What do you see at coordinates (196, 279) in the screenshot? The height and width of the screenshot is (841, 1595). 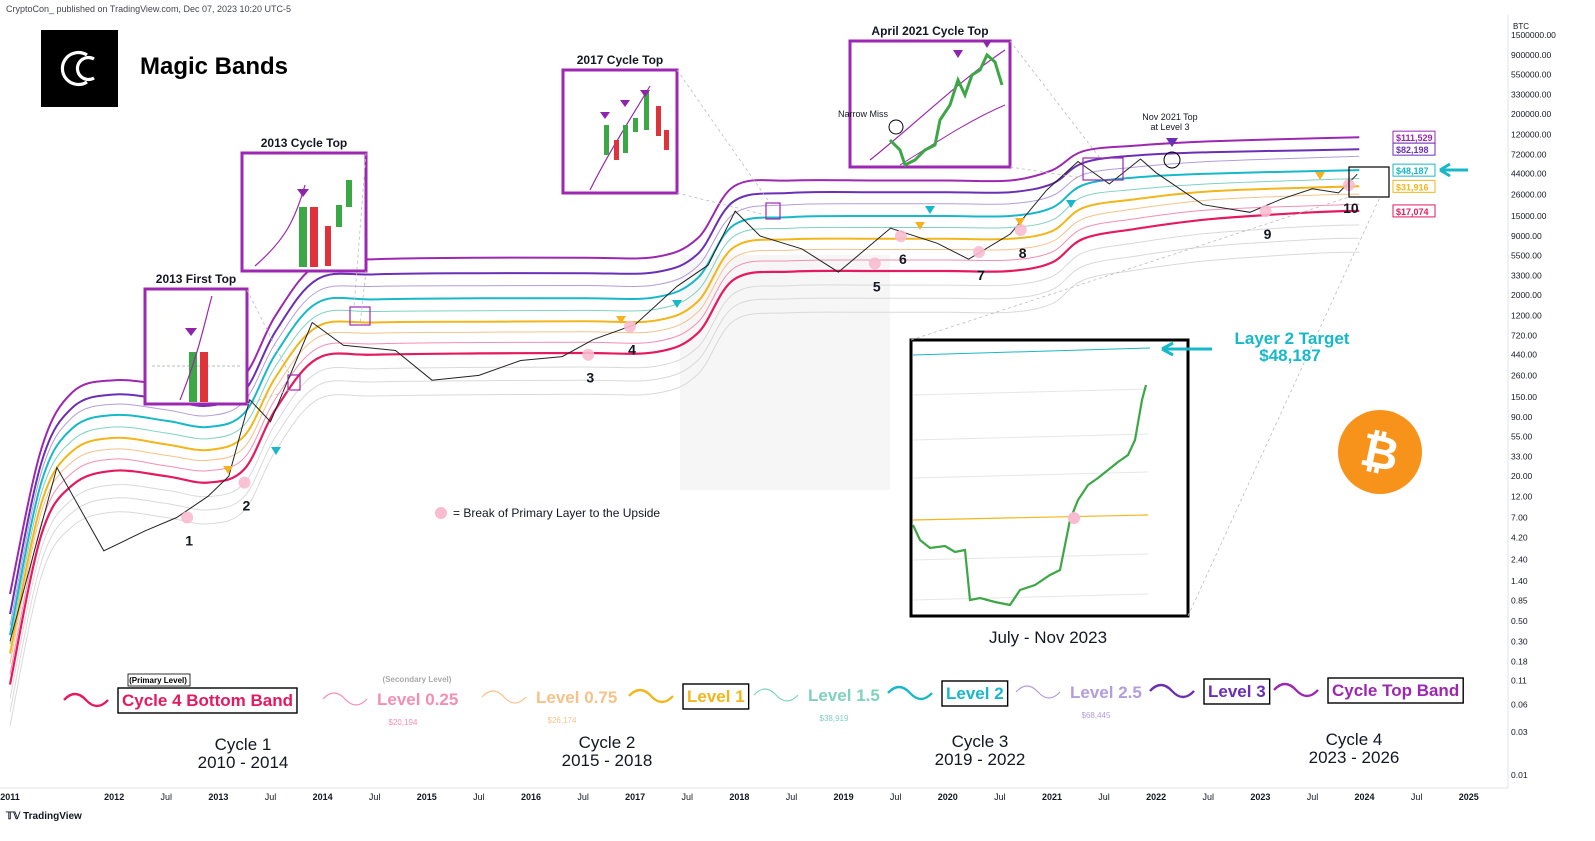 I see `inset-2013-first-top-title: 2013 First Top` at bounding box center [196, 279].